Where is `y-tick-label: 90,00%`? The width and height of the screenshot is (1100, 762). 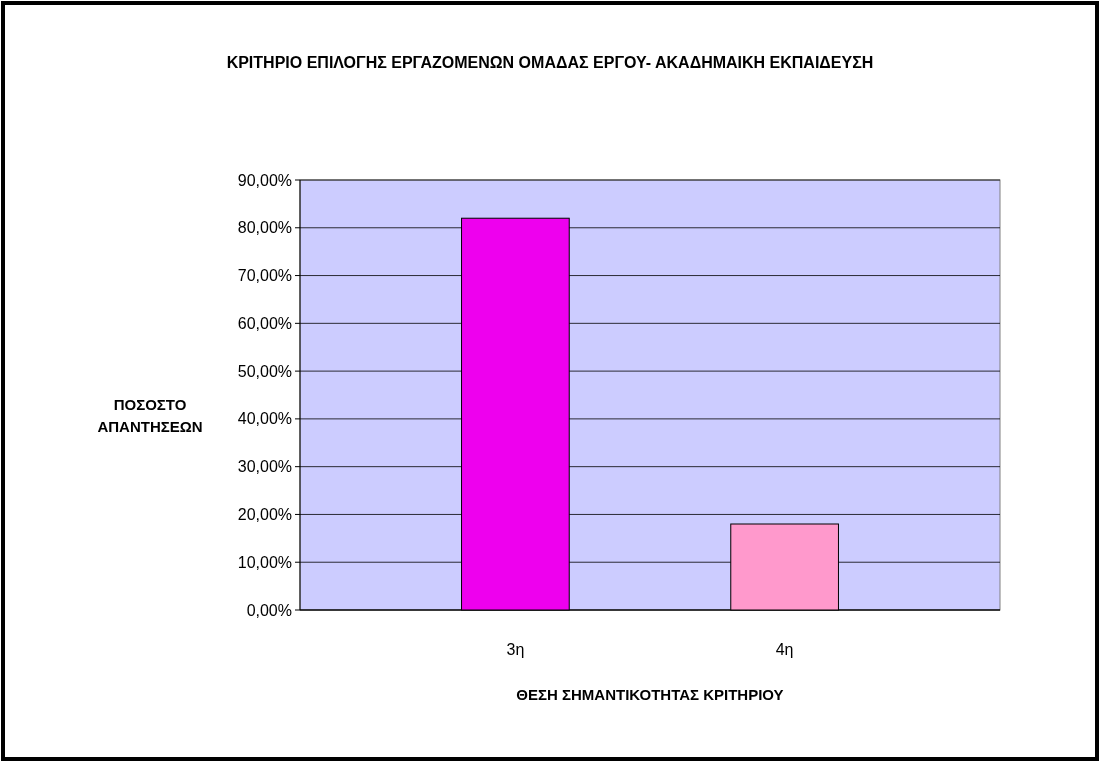 y-tick-label: 90,00% is located at coordinates (264, 180).